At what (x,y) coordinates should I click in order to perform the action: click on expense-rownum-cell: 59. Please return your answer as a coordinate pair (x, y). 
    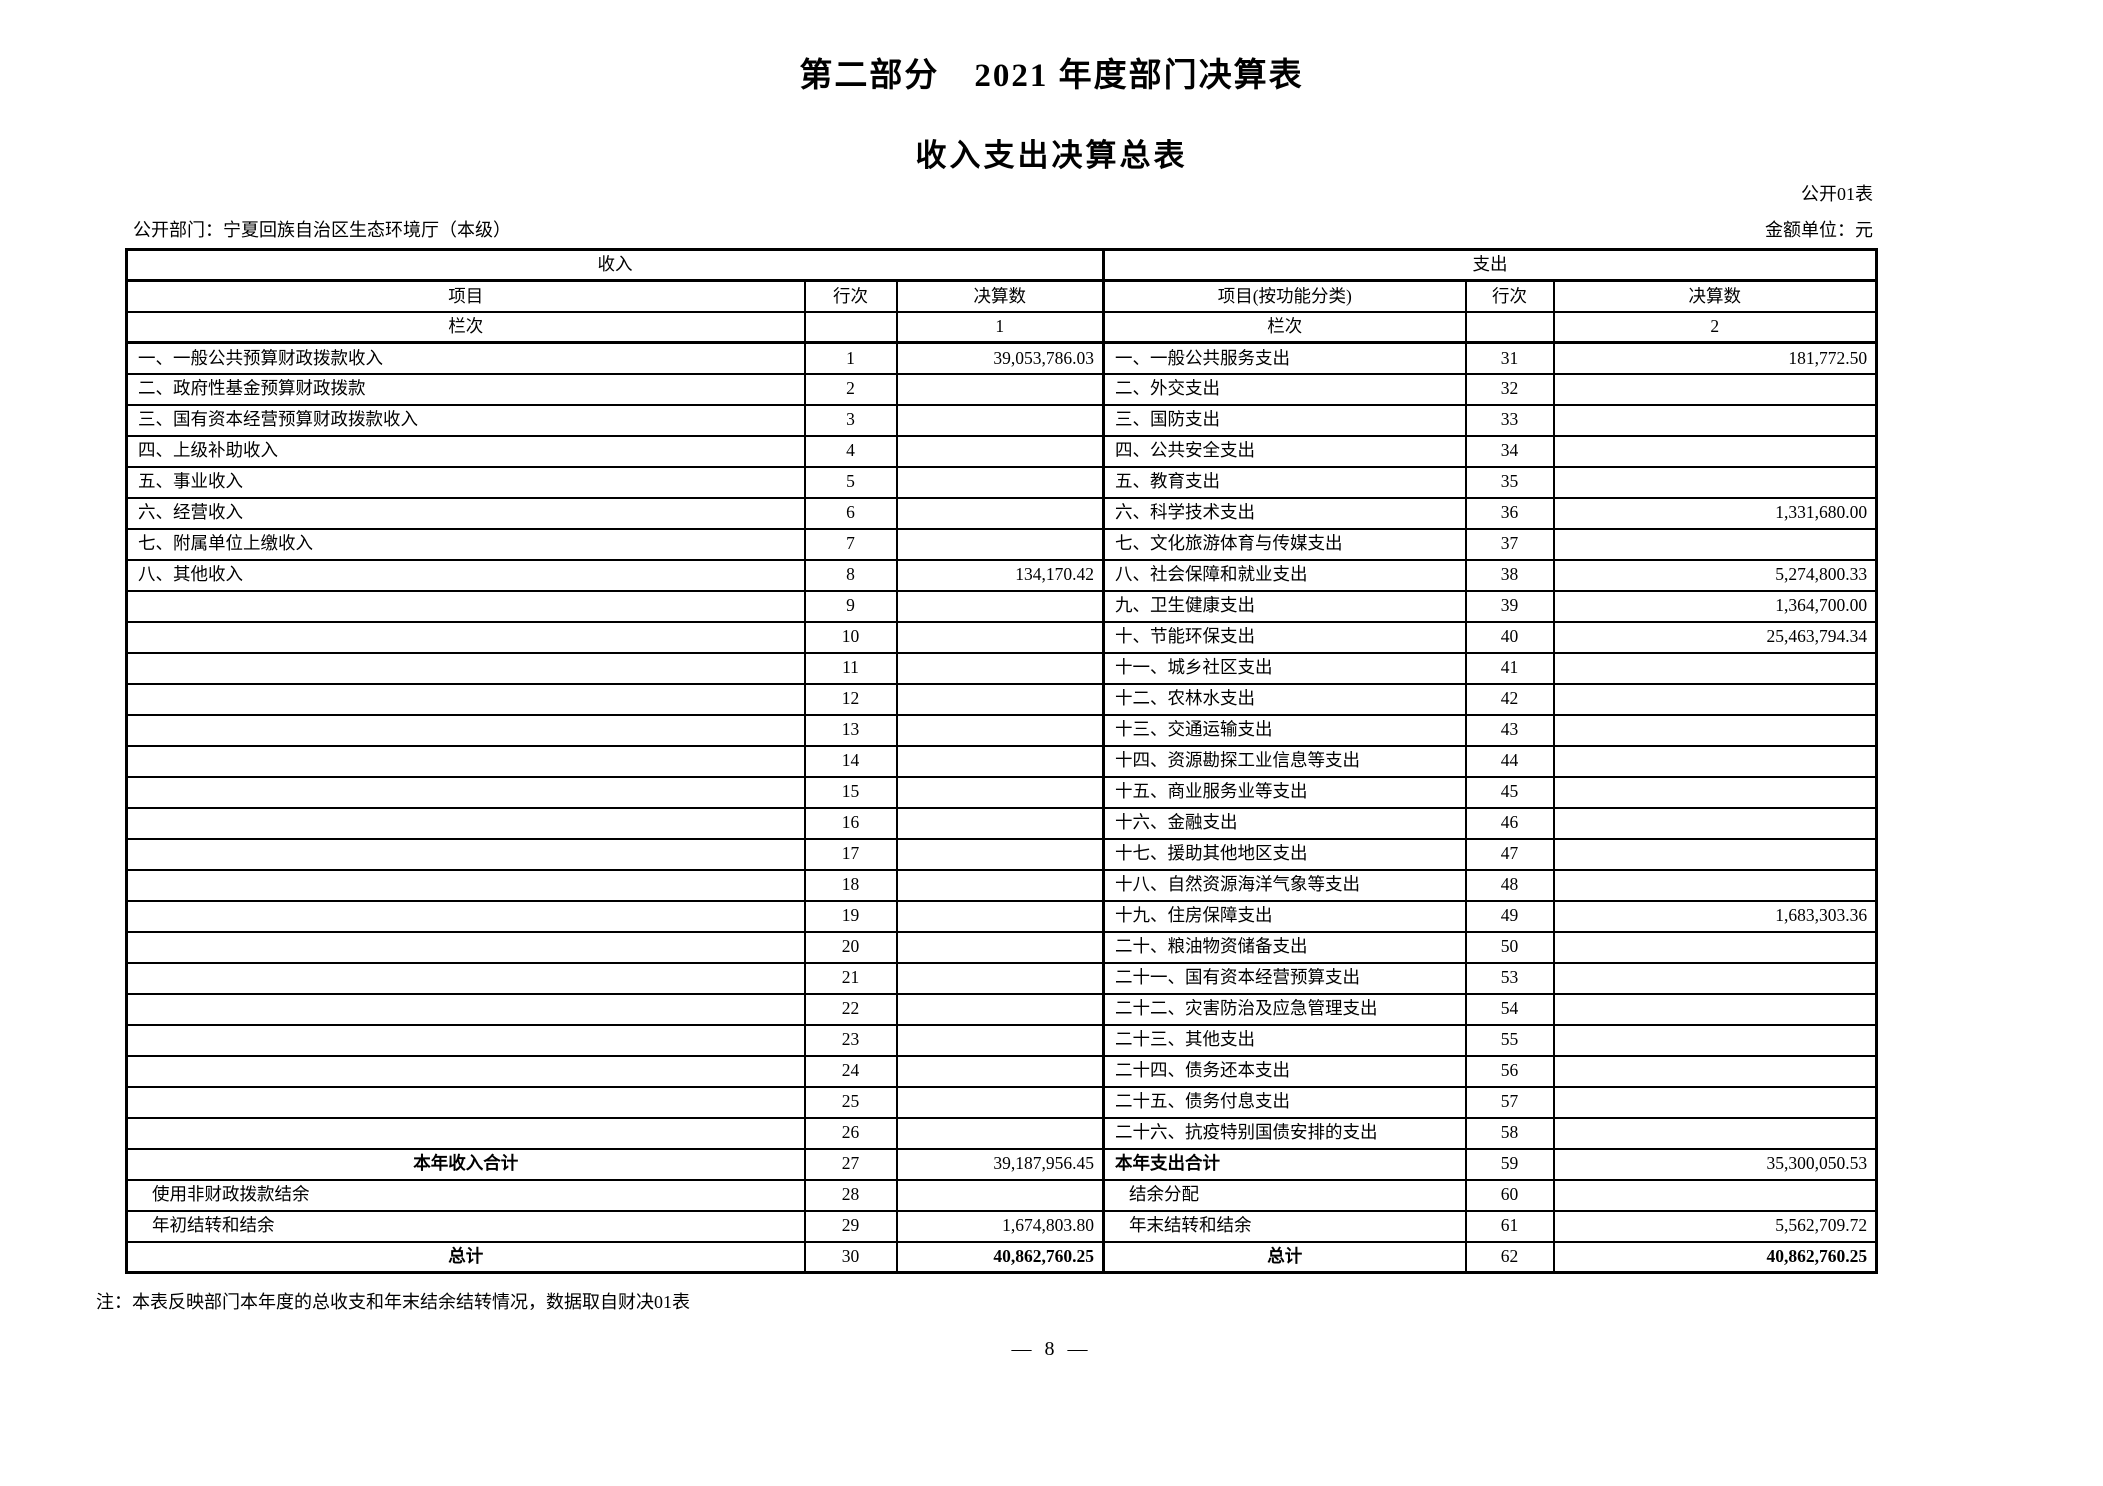
    Looking at the image, I should click on (1509, 1164).